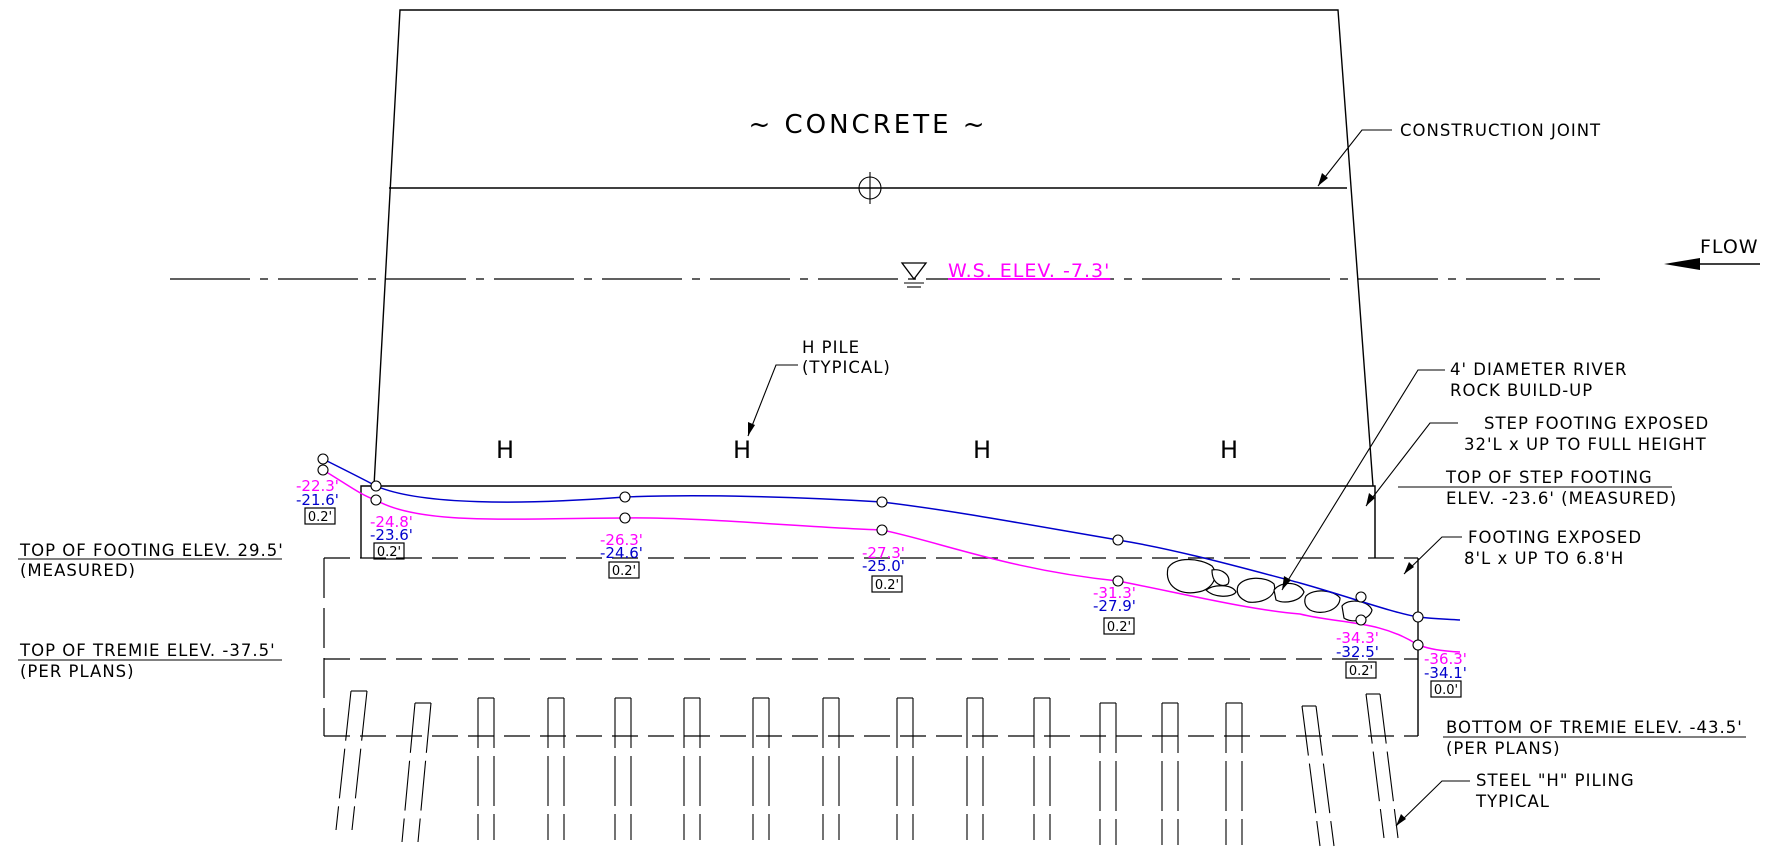  Describe the element at coordinates (1500, 130) in the screenshot. I see `construction-joint-label: CONSTRUCTION JOINT` at that location.